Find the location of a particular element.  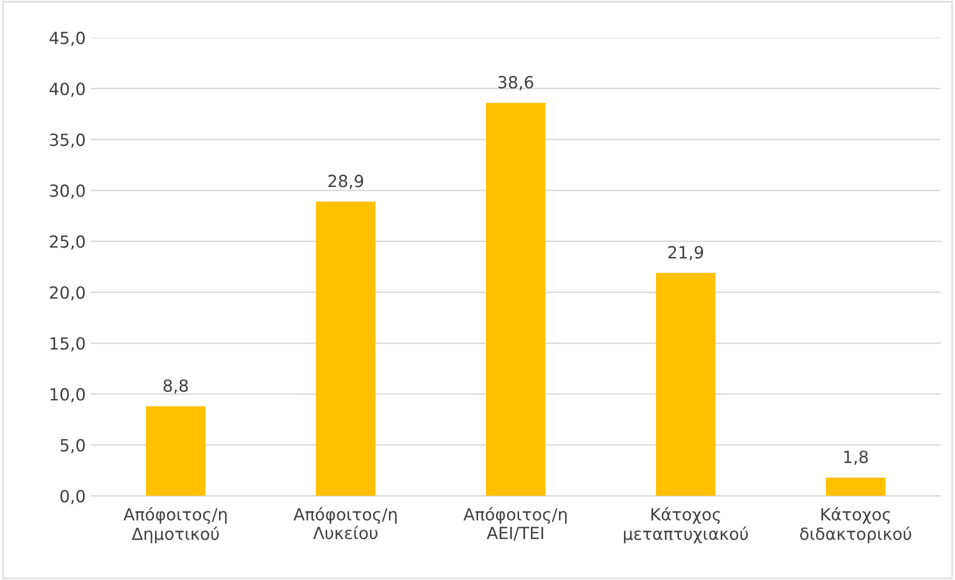

data-label: 8,8 is located at coordinates (176, 386).